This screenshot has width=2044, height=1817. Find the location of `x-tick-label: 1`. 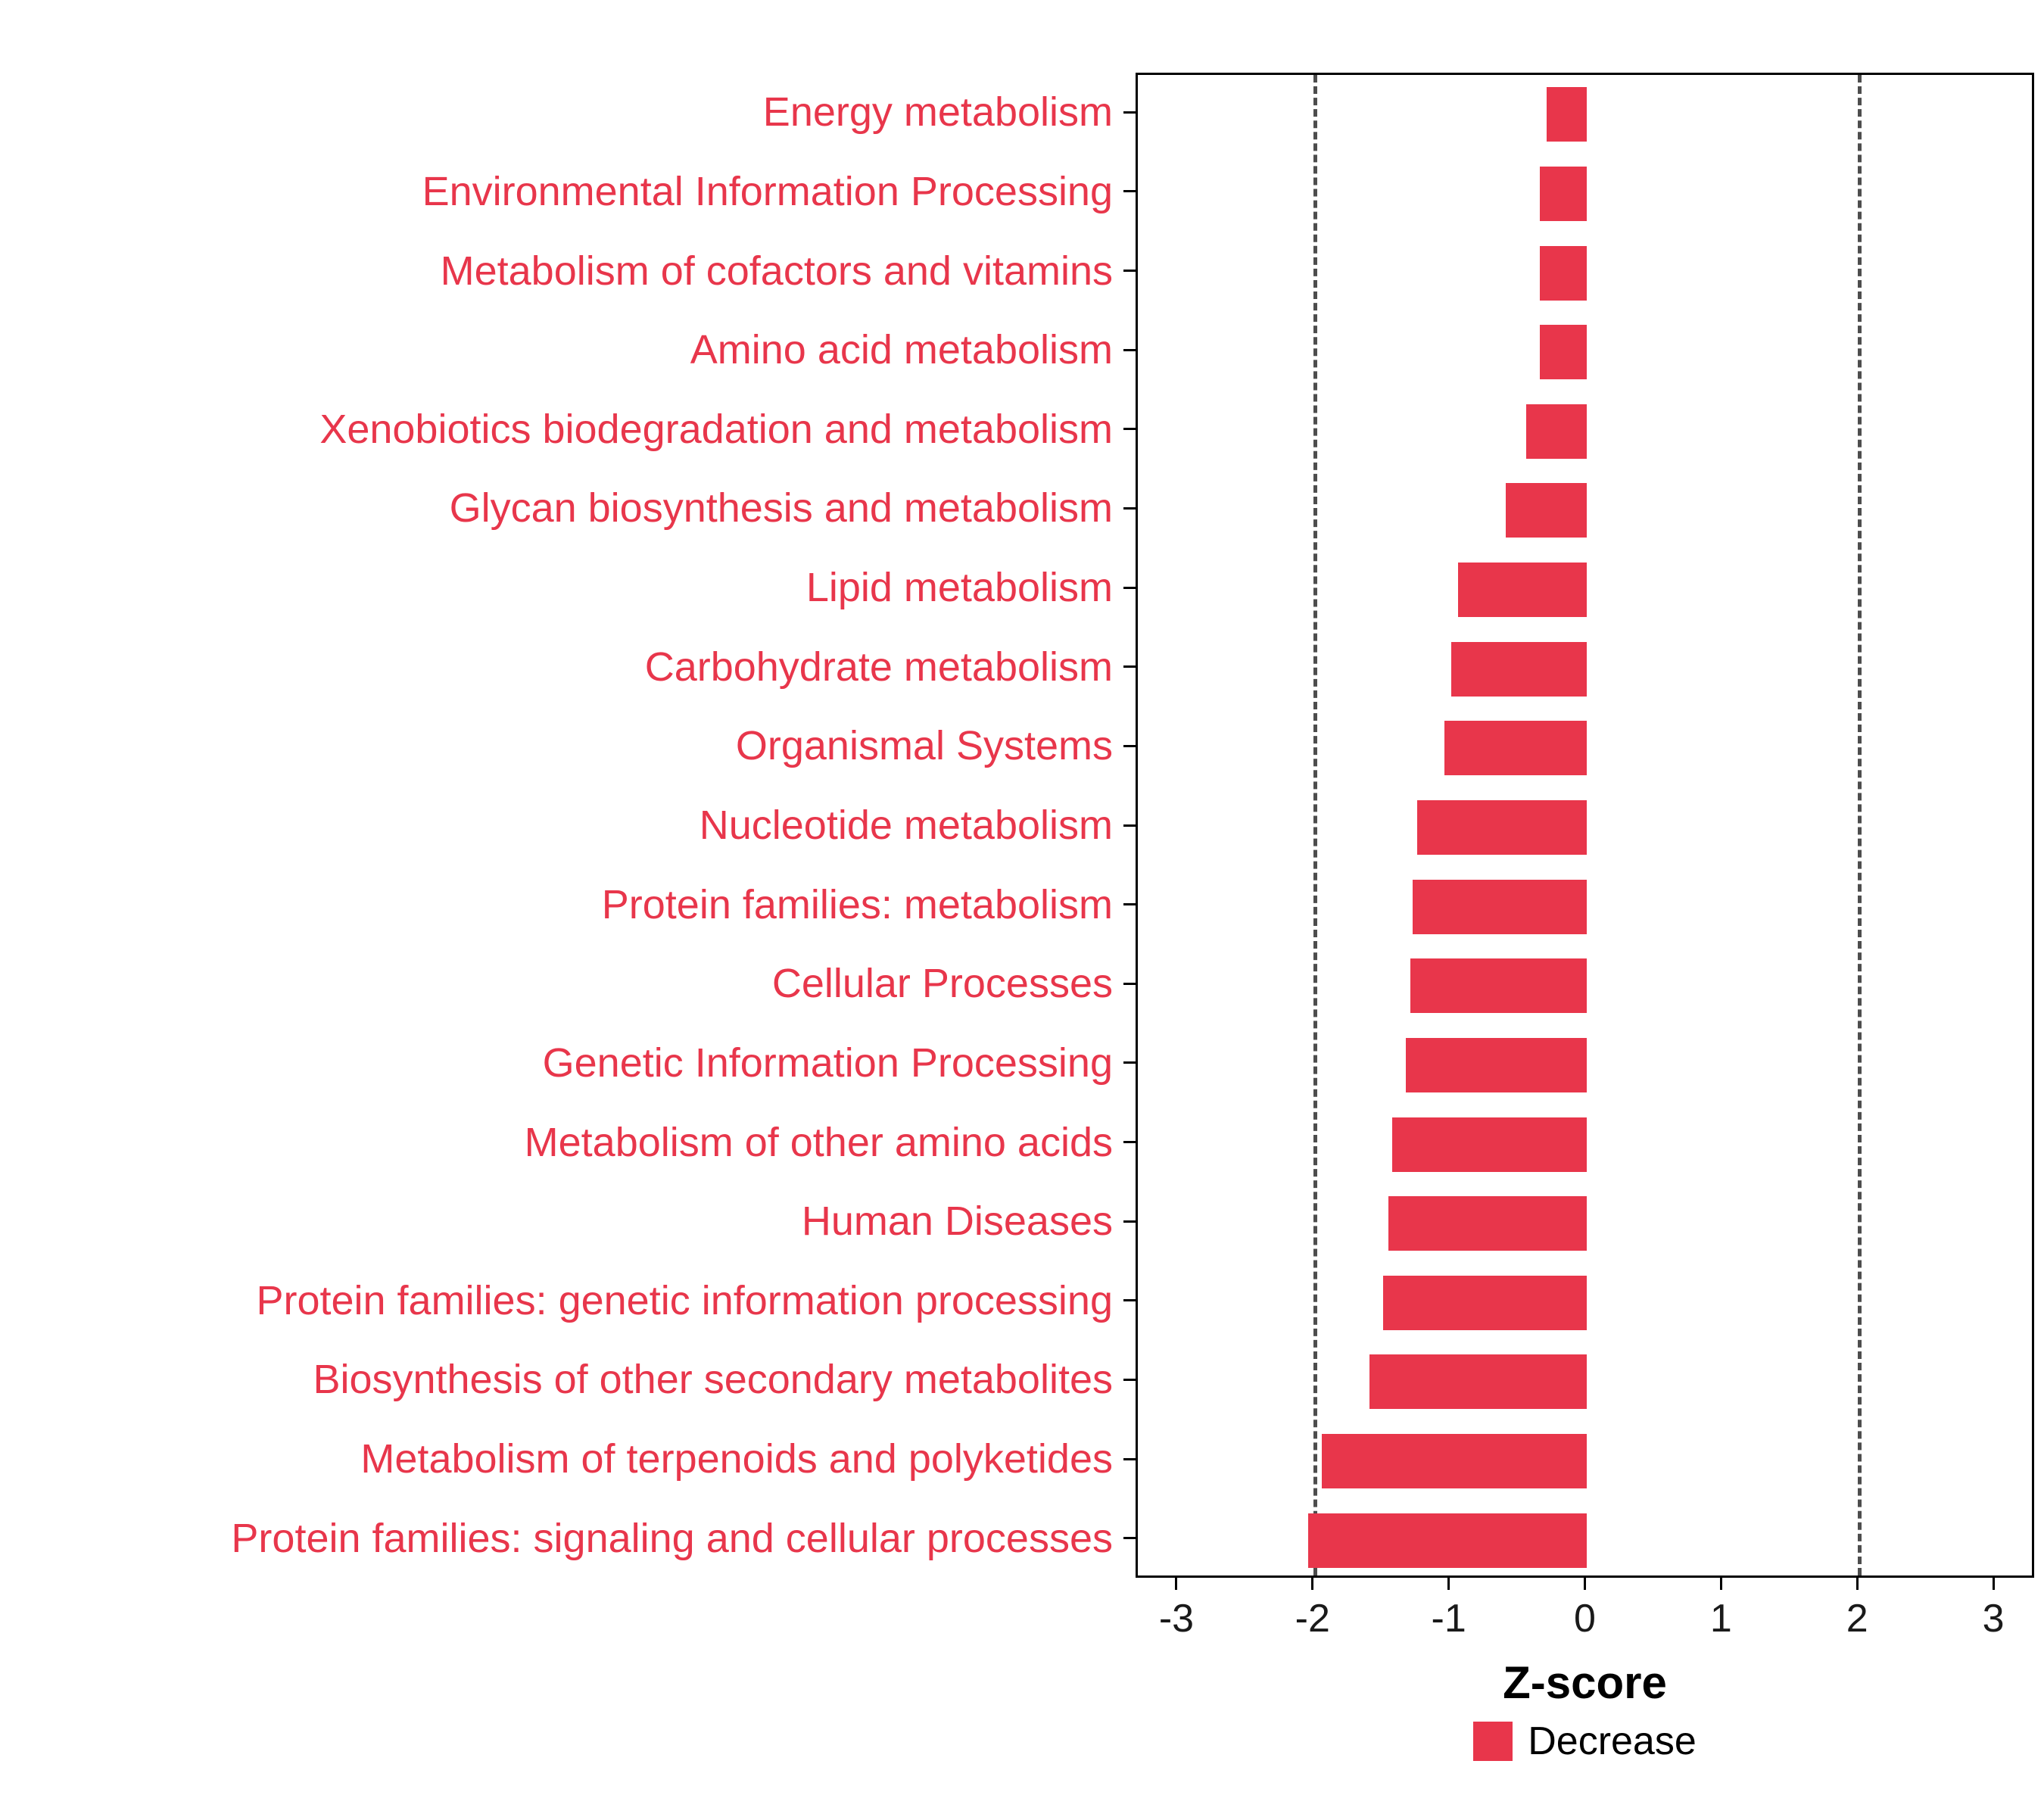

x-tick-label: 1 is located at coordinates (1721, 1619).